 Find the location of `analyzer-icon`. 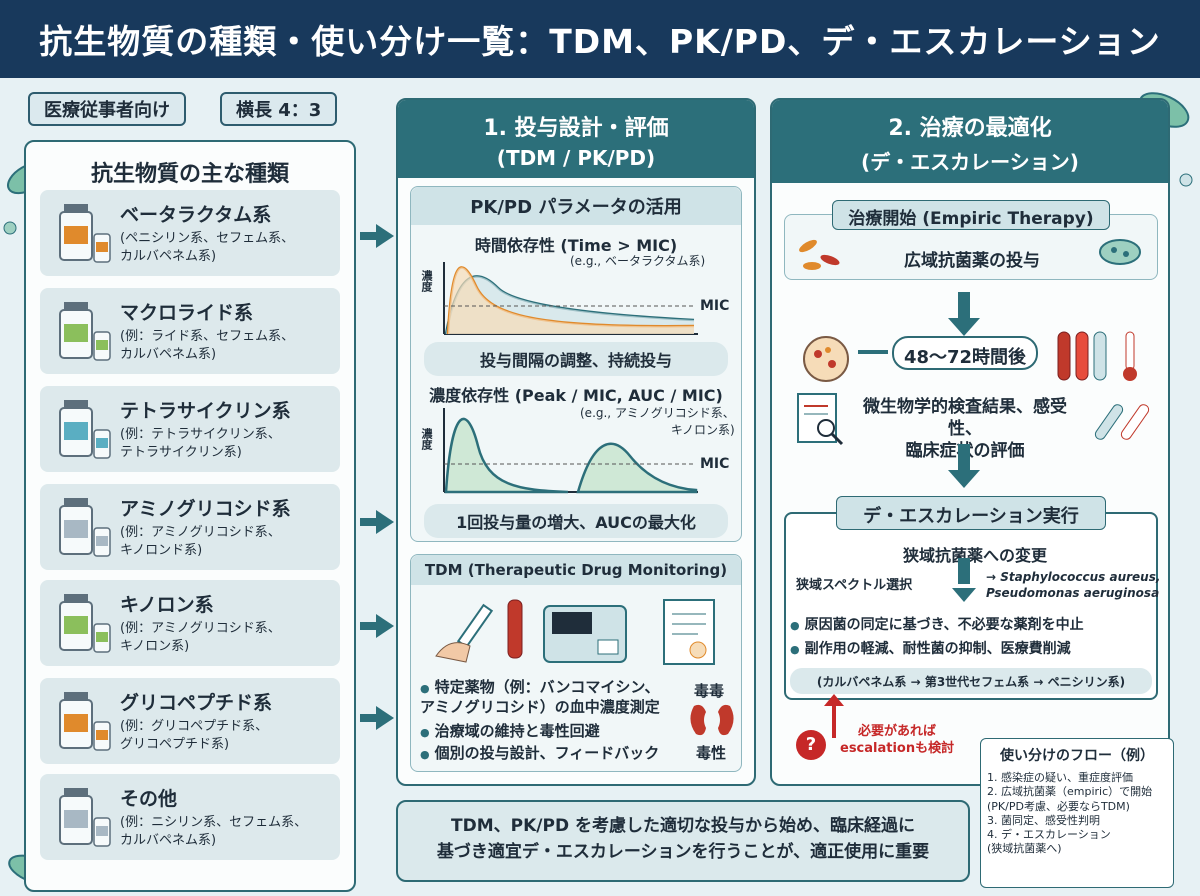

analyzer-icon is located at coordinates (585, 634).